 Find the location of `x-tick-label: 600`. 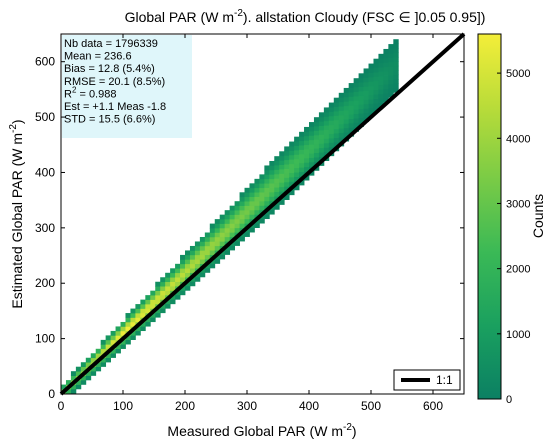

x-tick-label: 600 is located at coordinates (433, 406).